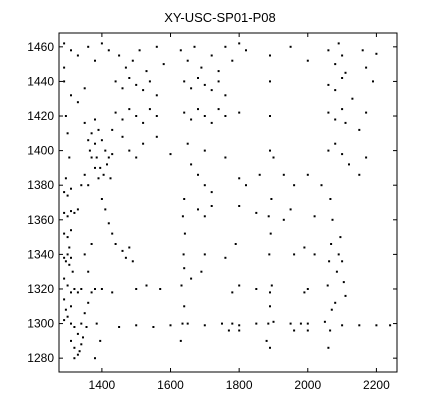 The height and width of the screenshot is (420, 439). Describe the element at coordinates (40, 358) in the screenshot. I see `y-tick-label: 1280` at that location.